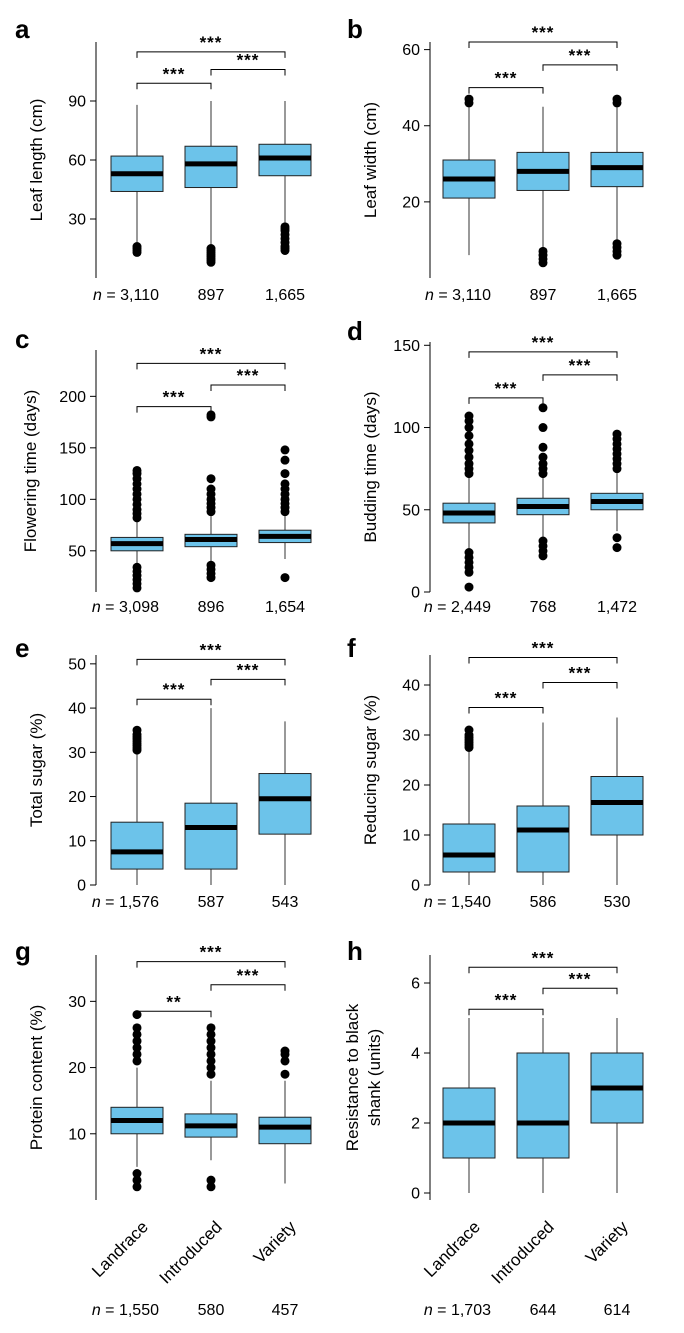 This screenshot has width=684, height=1333. Describe the element at coordinates (81, 886) in the screenshot. I see `y-tick-label: 0` at that location.